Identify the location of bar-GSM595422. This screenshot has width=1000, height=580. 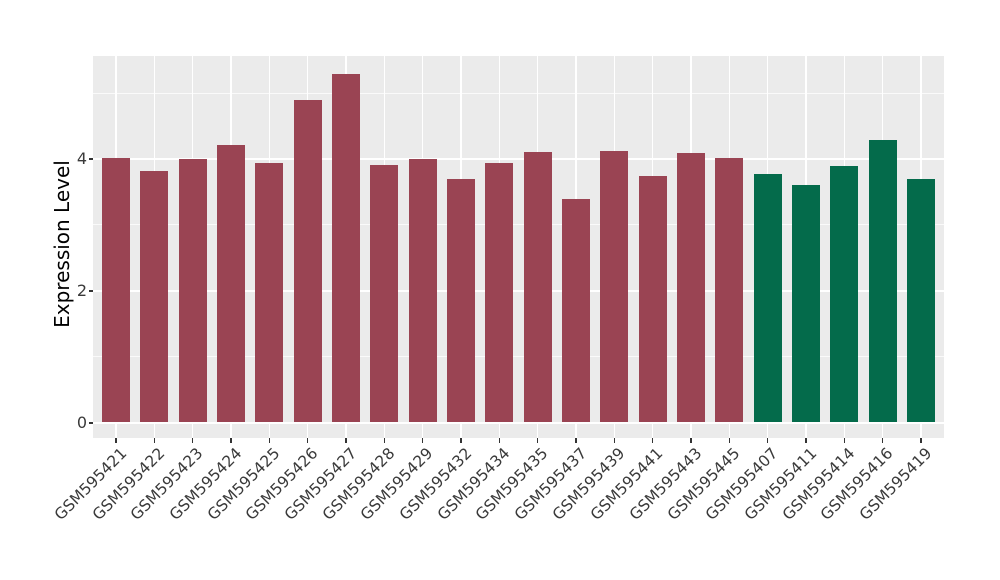
(154, 297).